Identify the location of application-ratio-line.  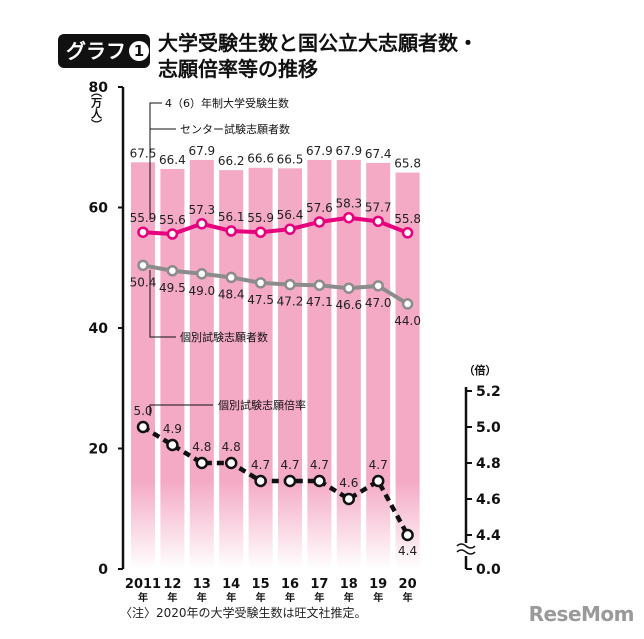
(275, 481).